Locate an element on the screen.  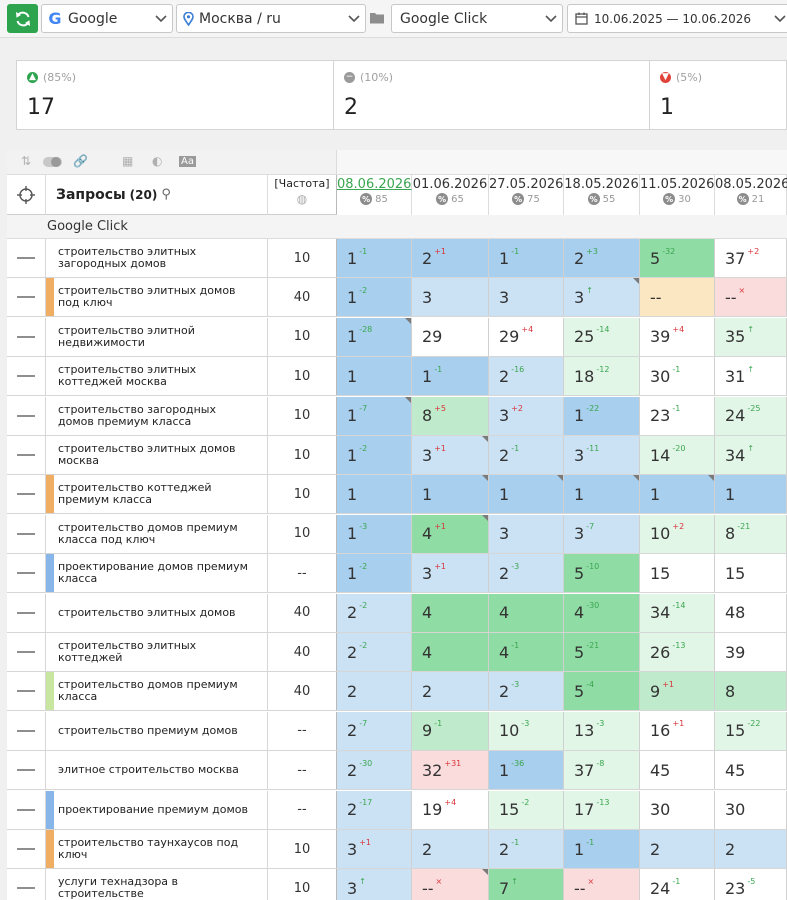
position-cell: 1 -2 is located at coordinates (374, 297).